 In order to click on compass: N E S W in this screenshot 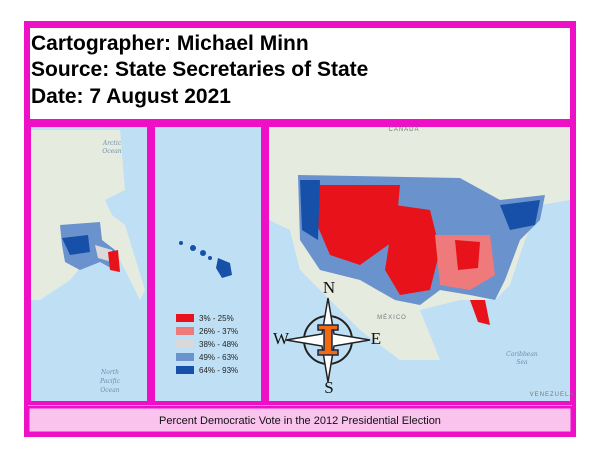, I will do `click(327, 337)`.